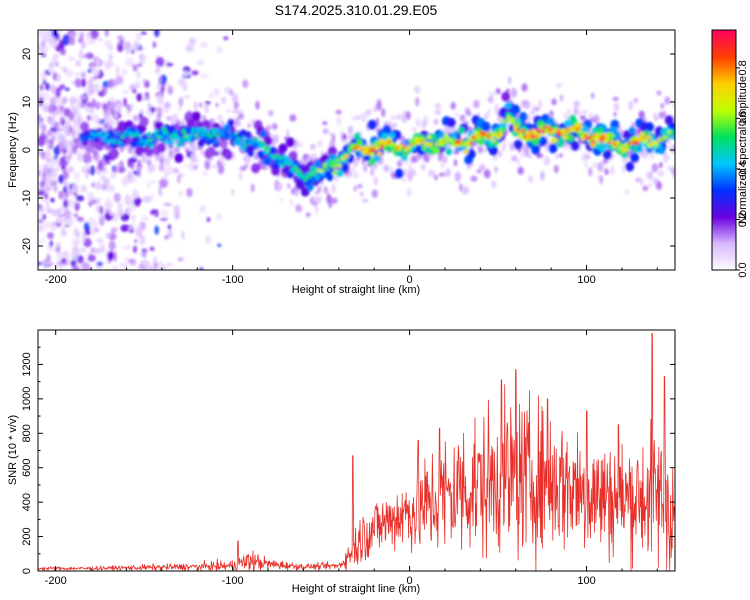  Describe the element at coordinates (743, 269) in the screenshot. I see `colorbar-tick-label: 0.0` at that location.